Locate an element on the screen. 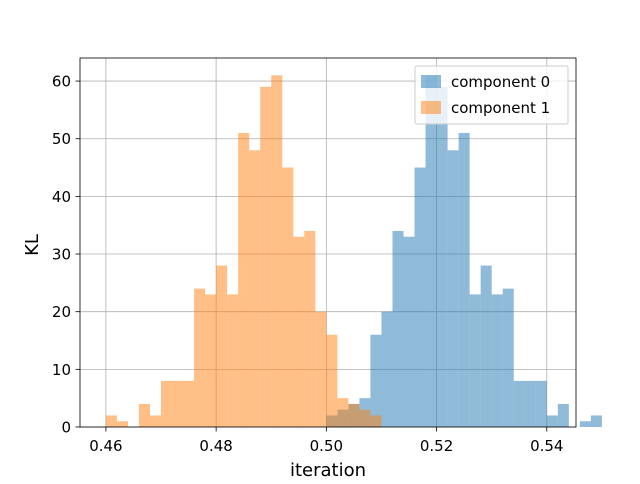 Image resolution: width=640 pixels, height=484 pixels. legend: component 0 component 1 is located at coordinates (491, 95).